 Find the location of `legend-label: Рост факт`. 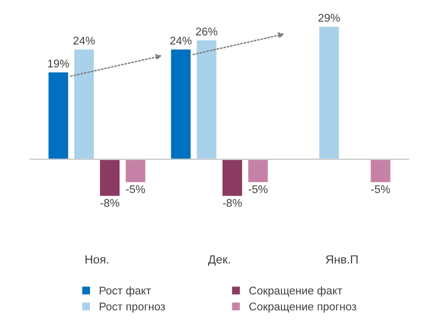

legend-label: Рост факт is located at coordinates (125, 291).